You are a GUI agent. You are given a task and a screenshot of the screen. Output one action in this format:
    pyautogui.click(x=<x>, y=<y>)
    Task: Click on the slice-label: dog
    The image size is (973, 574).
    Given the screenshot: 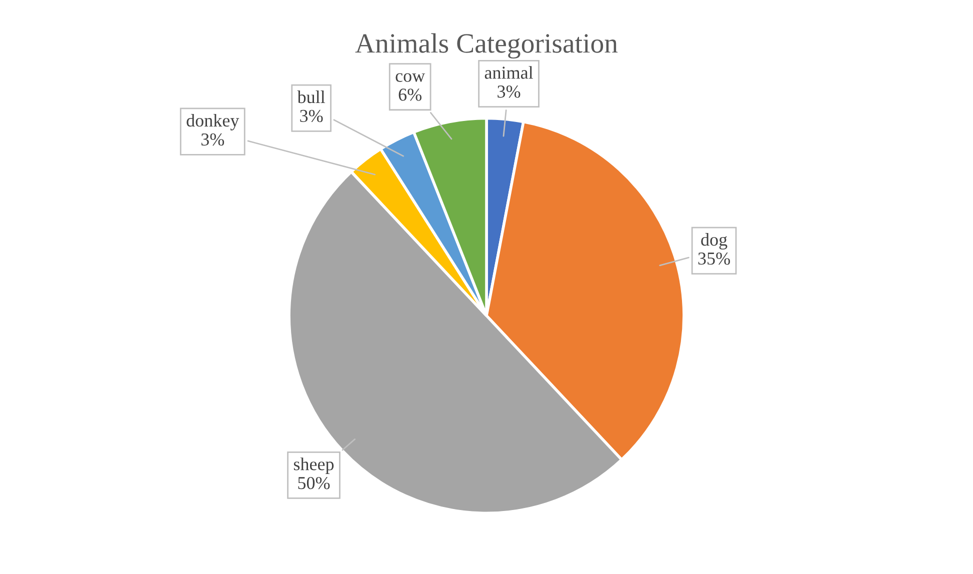 What is the action you would take?
    pyautogui.click(x=714, y=241)
    